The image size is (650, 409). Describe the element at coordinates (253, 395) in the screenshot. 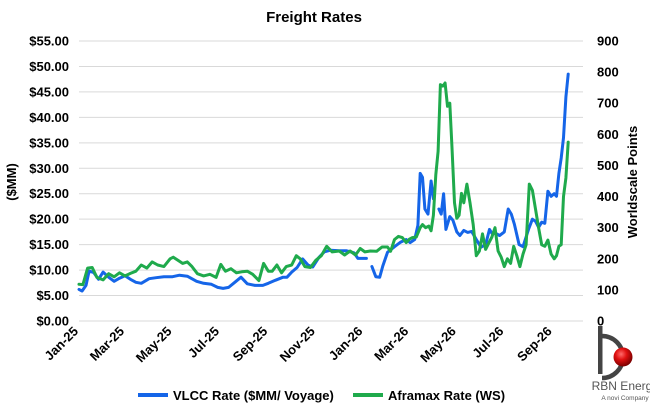

I see `legend-label-vlcc: VLCC Rate ($MM/ Voyage)` at that location.